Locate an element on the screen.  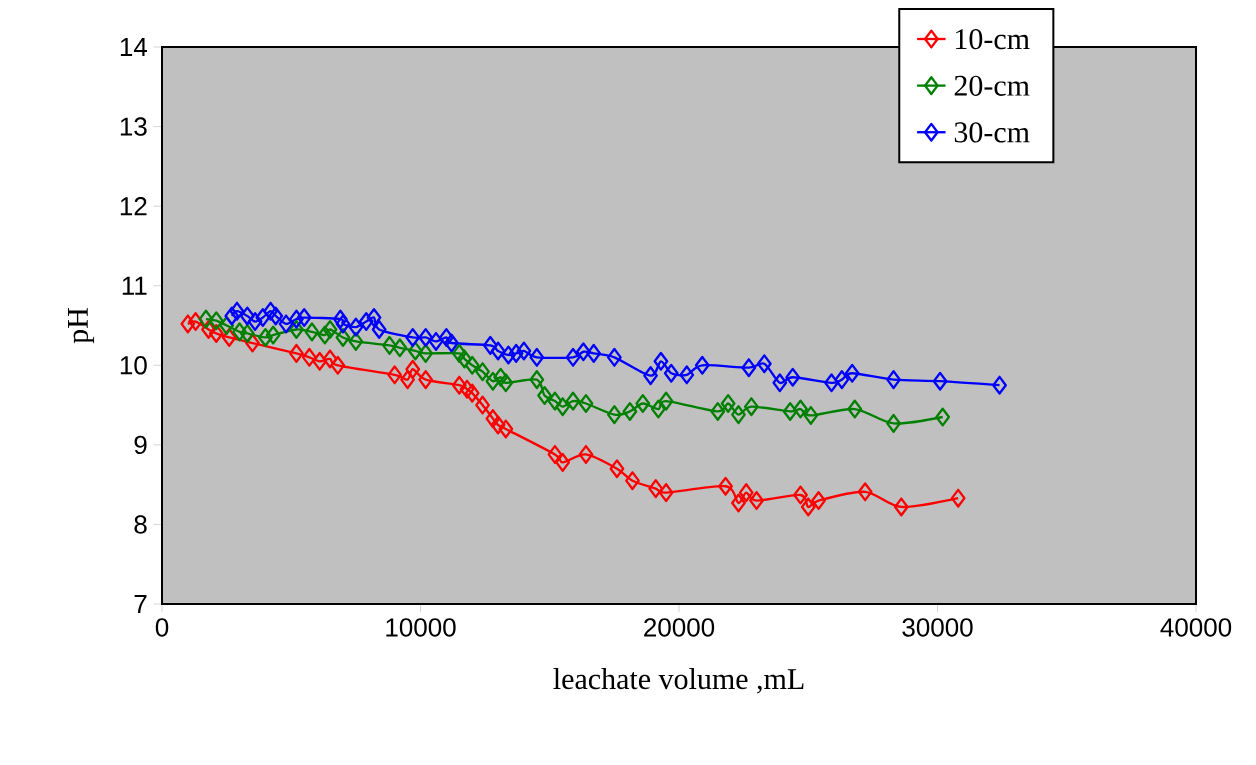
x-tick-label: 20000 is located at coordinates (679, 627).